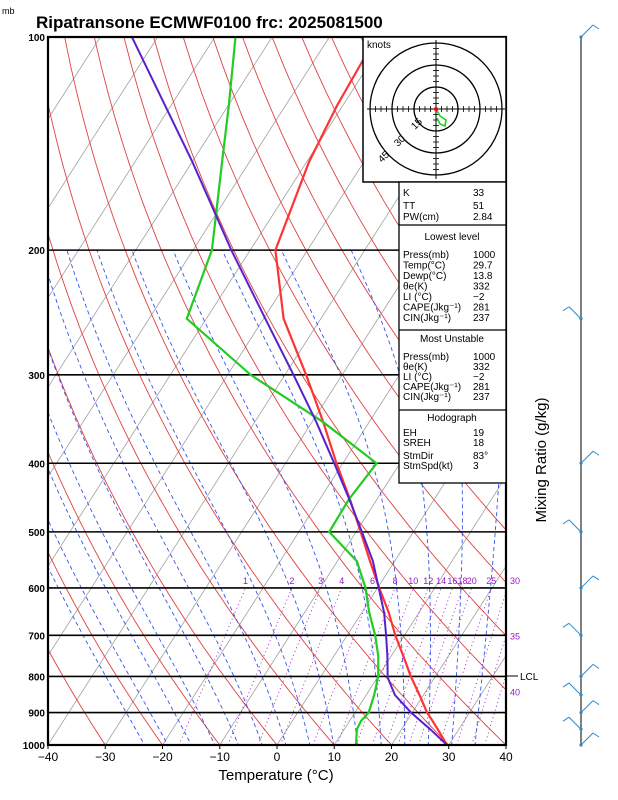 The height and width of the screenshot is (800, 618). I want to click on section-title: Most Unstable, so click(452, 339).